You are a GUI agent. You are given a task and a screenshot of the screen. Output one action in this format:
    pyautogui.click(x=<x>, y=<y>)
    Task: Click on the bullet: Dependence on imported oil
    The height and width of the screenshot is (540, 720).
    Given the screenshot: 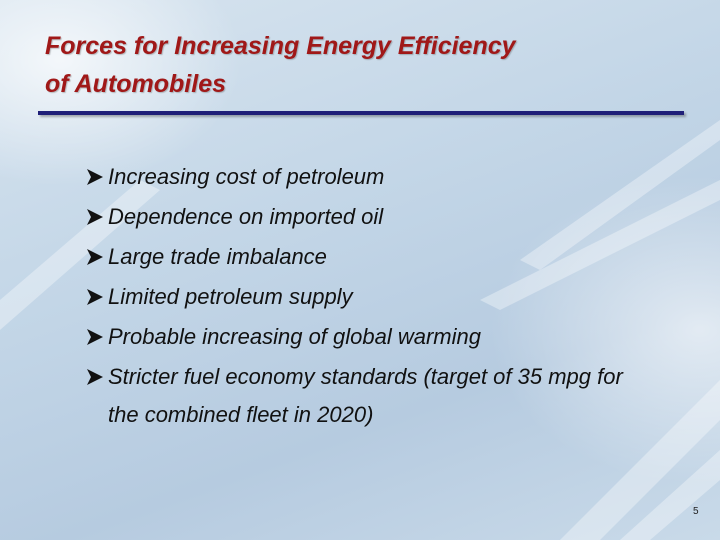 What is the action you would take?
    pyautogui.click(x=366, y=217)
    